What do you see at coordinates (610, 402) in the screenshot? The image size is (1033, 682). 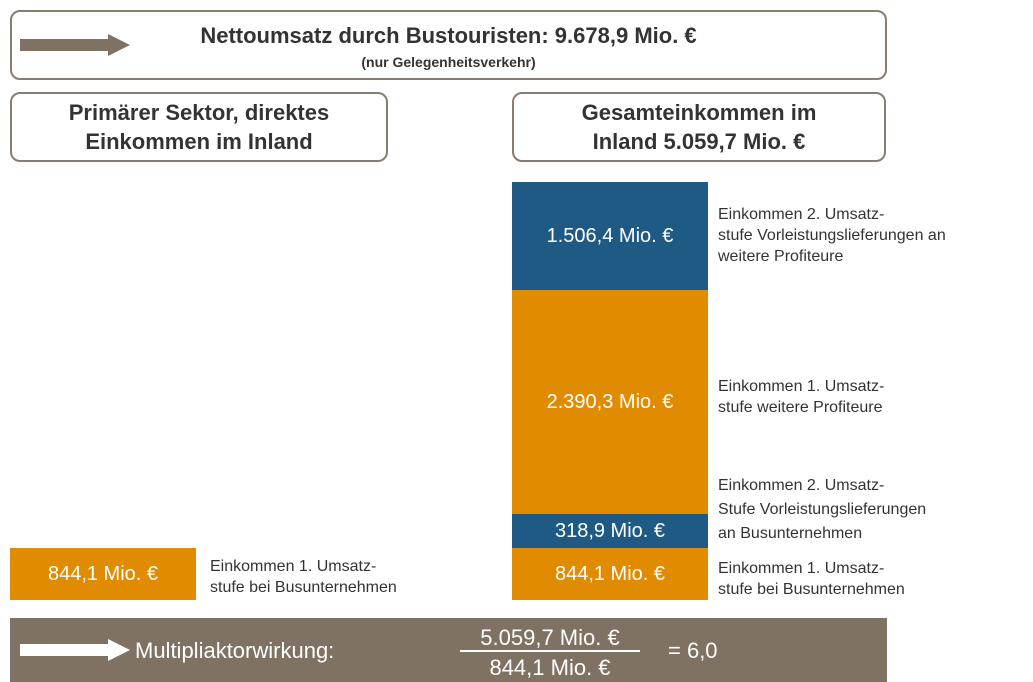 I see `block: 2.390,3 Mio. €` at bounding box center [610, 402].